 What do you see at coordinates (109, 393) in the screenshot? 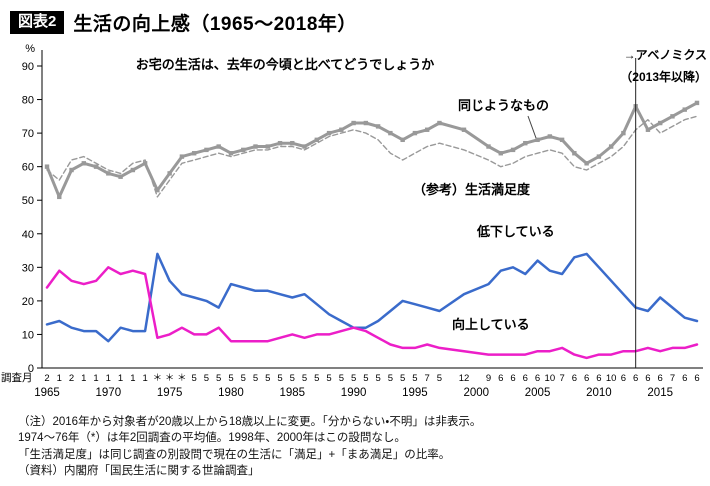
I see `svg-text: 1970` at bounding box center [109, 393].